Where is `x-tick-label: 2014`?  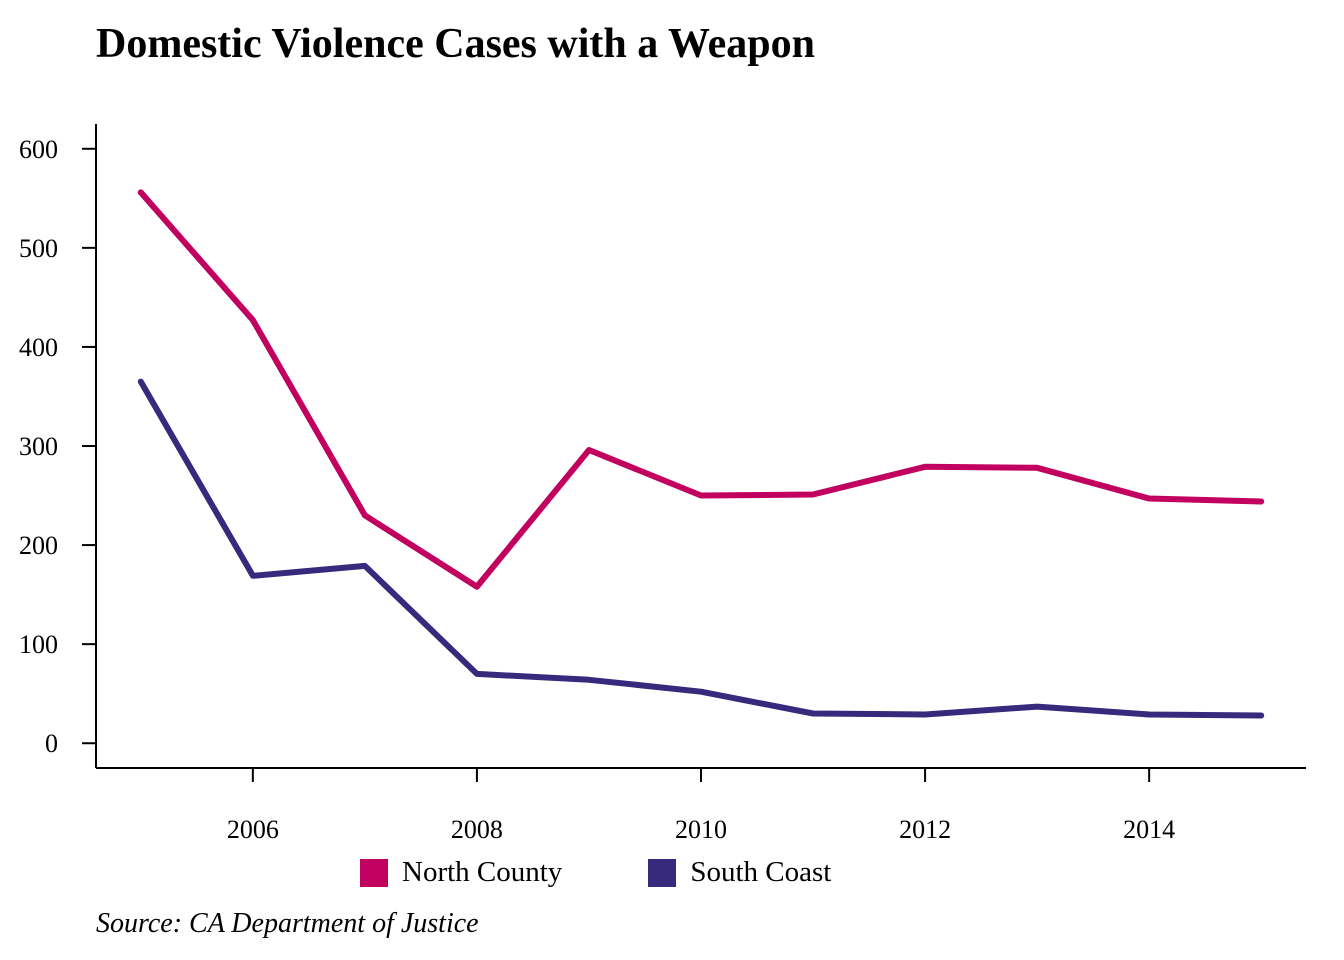
x-tick-label: 2014 is located at coordinates (1149, 829).